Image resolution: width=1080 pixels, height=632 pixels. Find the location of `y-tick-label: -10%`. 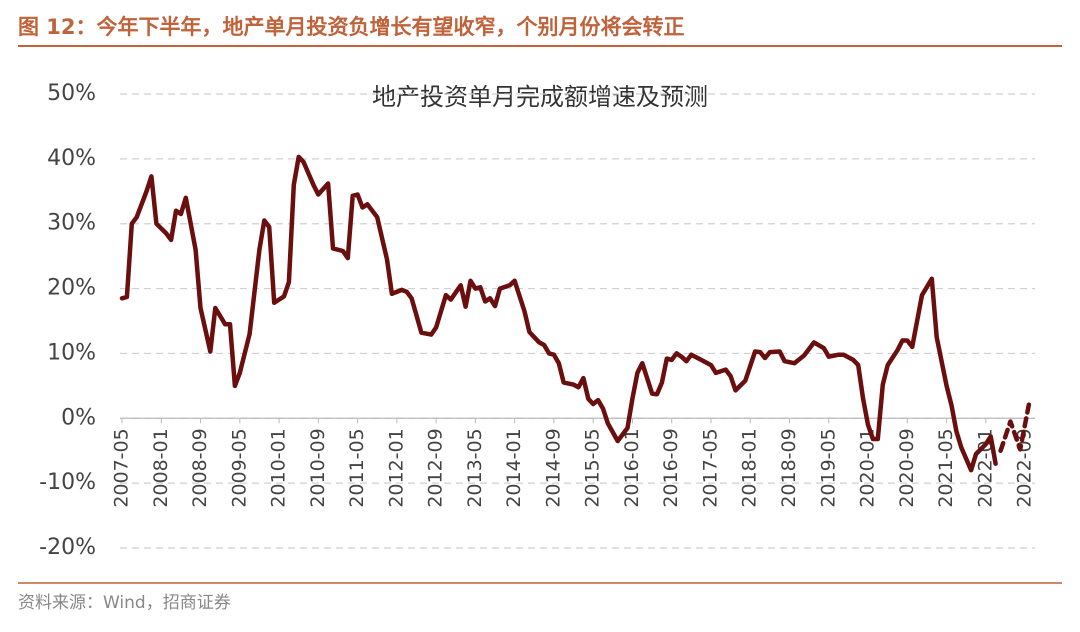

y-tick-label: -10% is located at coordinates (67, 482).